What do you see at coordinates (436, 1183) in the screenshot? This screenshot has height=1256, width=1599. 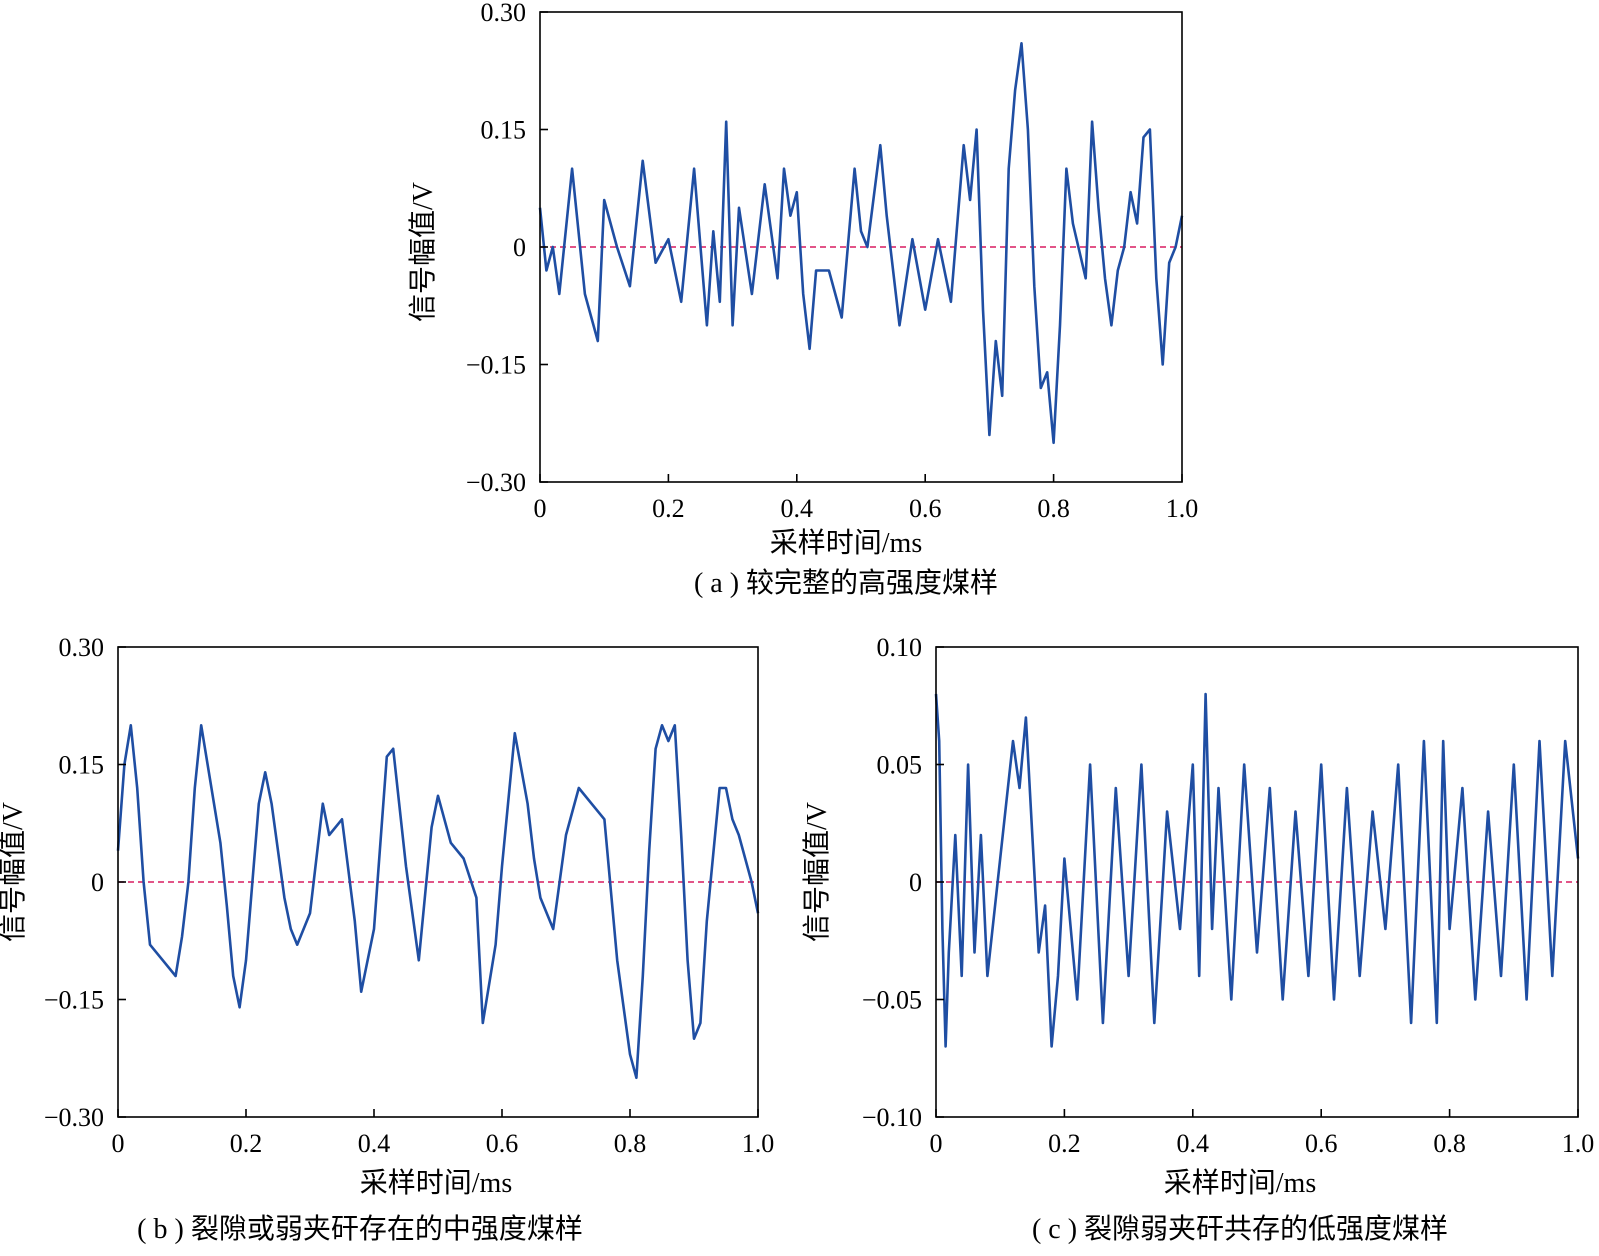 I see `panel-b-xlabel: 采样时间/ms` at bounding box center [436, 1183].